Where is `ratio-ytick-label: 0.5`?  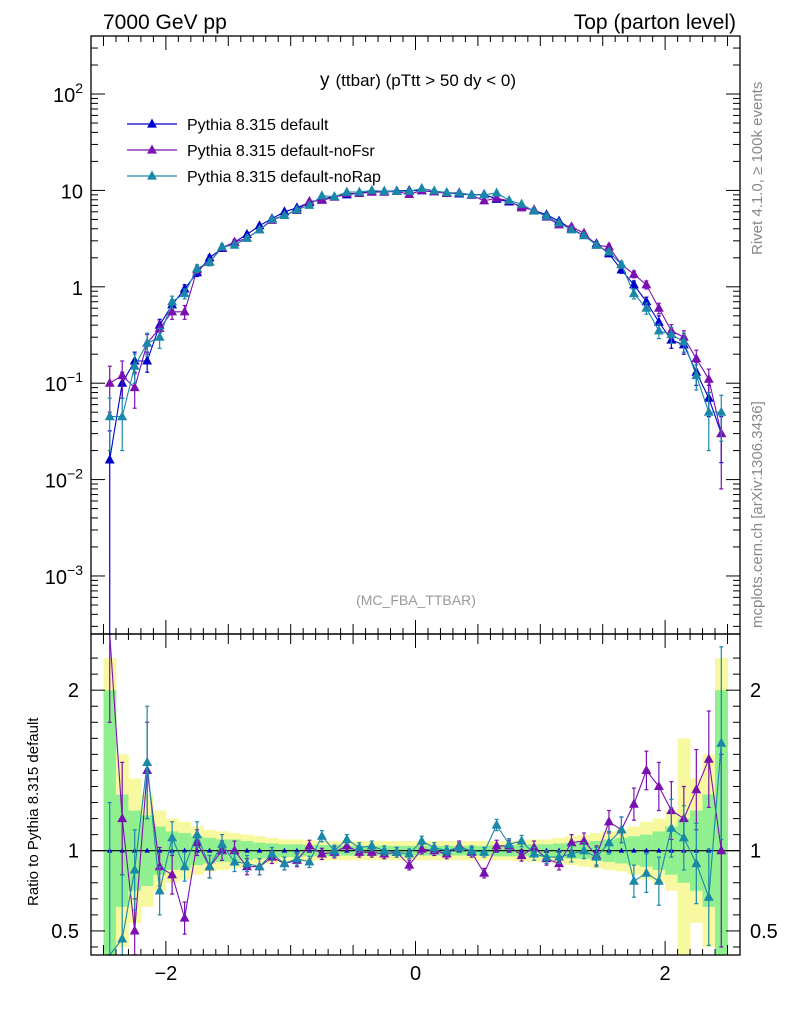 ratio-ytick-label: 0.5 is located at coordinates (65, 932).